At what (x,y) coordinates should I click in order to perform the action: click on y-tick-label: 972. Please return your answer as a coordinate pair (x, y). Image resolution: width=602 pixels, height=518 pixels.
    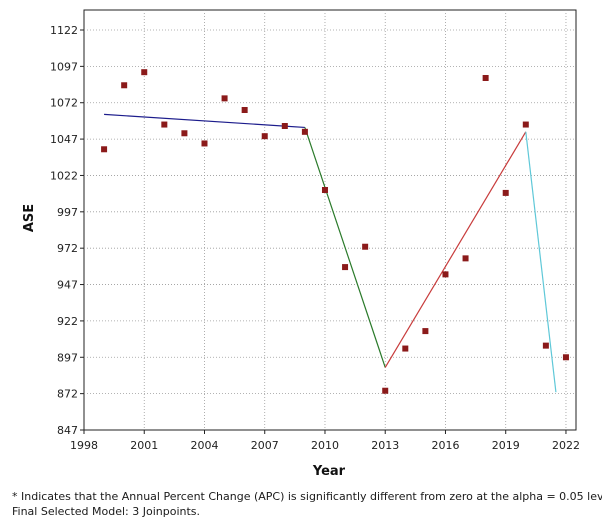
    Looking at the image, I should click on (67, 248).